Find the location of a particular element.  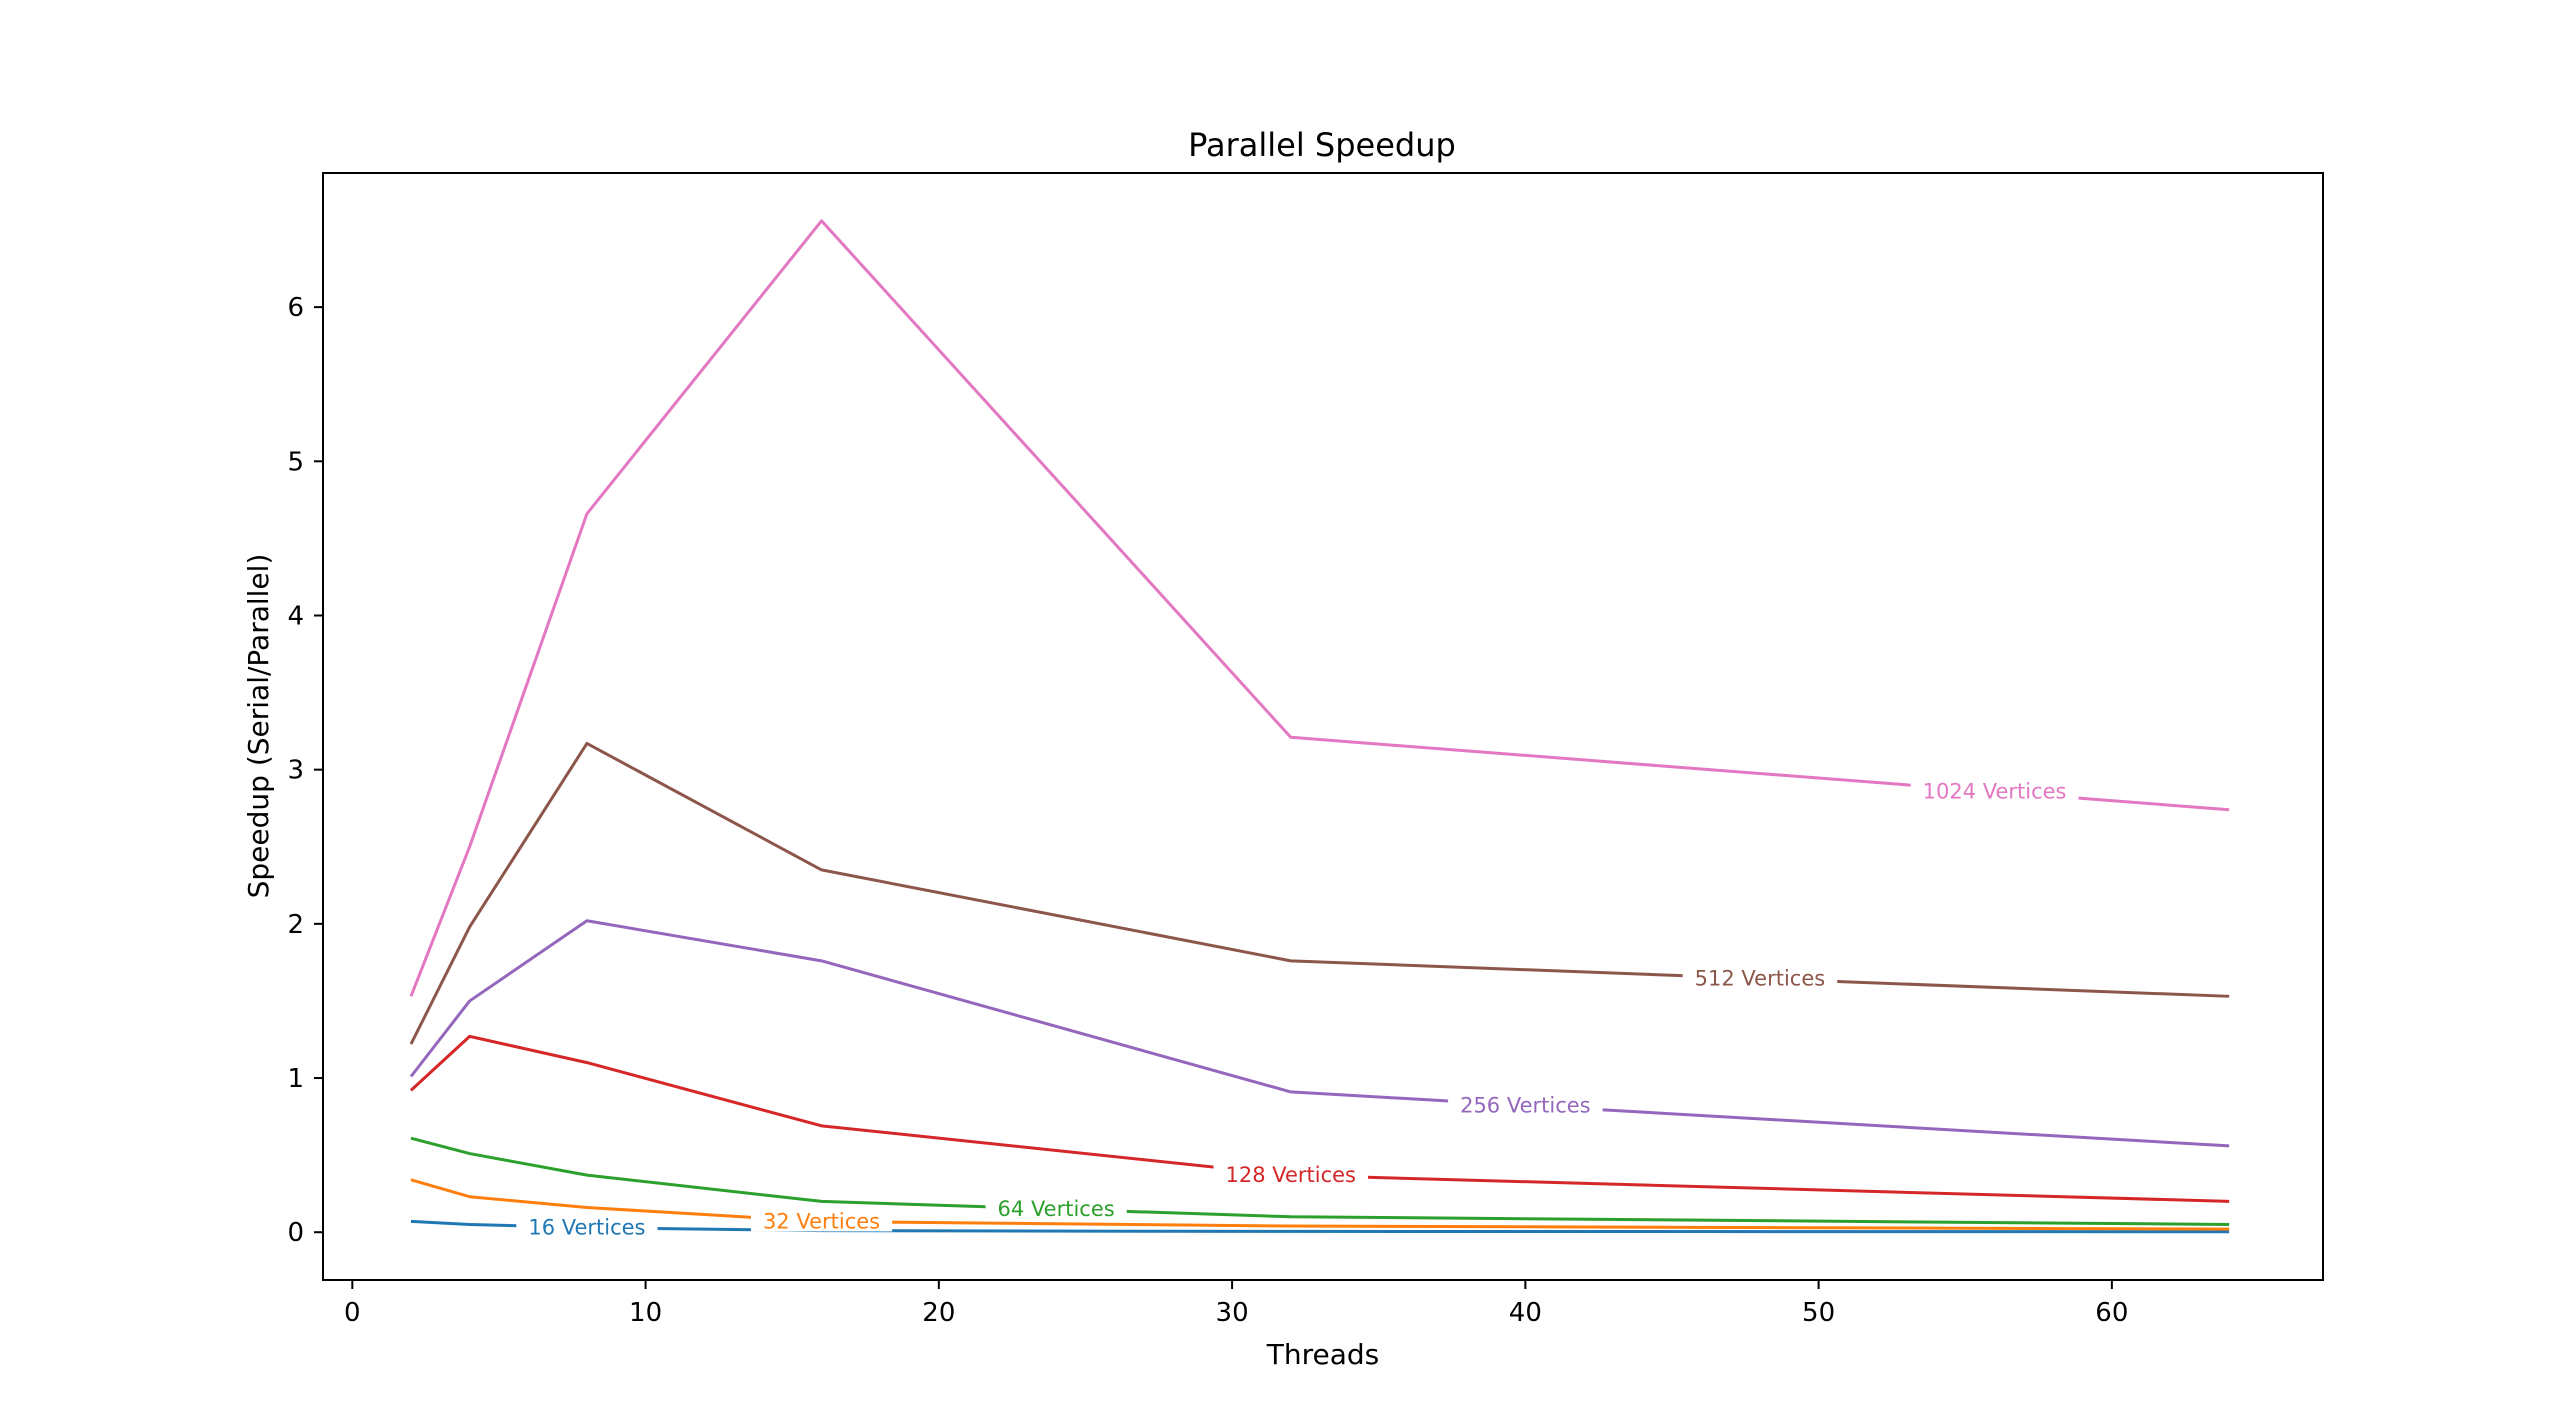

chart-title: Parallel Speedup is located at coordinates (1322, 145).